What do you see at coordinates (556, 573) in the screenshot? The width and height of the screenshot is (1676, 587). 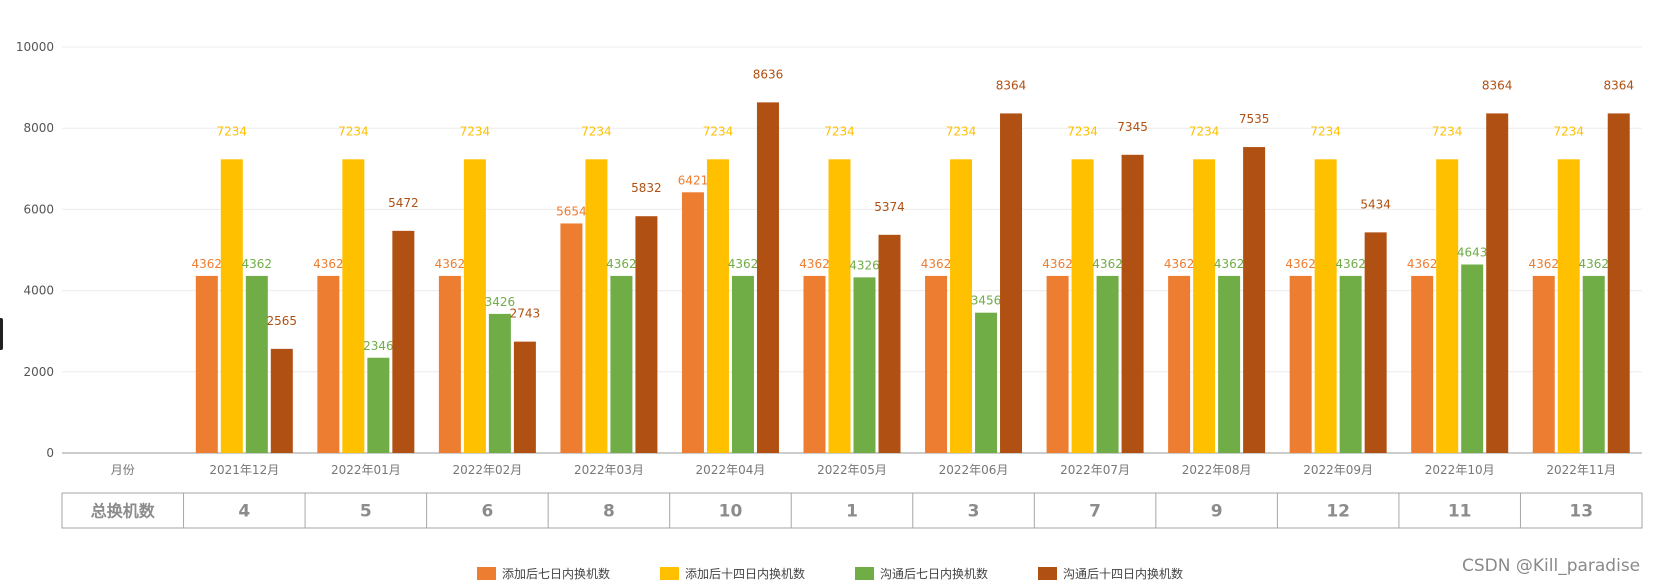 I see `legend-label: 添加后七日内换机数` at bounding box center [556, 573].